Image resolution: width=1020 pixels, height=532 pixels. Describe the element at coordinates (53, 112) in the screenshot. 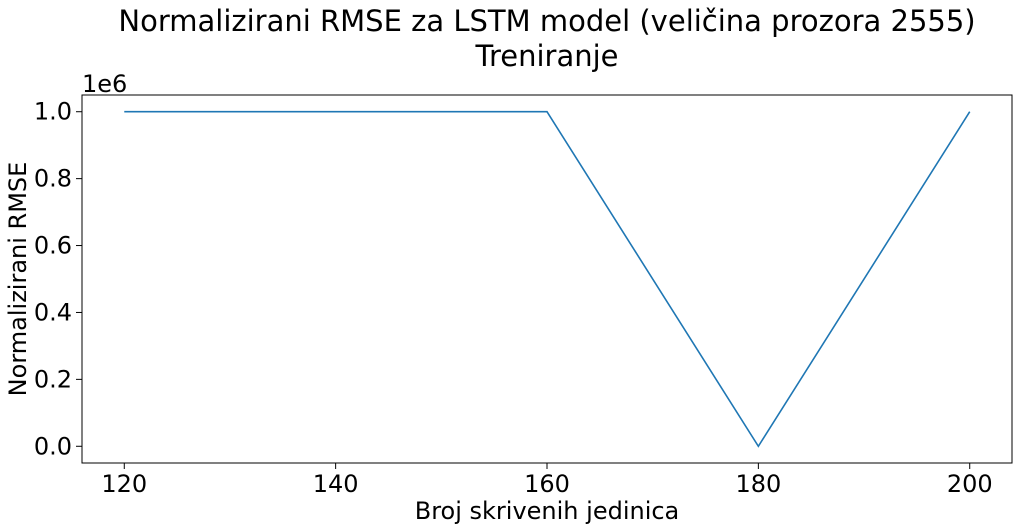

I see `y-tick-label: 1.0` at that location.